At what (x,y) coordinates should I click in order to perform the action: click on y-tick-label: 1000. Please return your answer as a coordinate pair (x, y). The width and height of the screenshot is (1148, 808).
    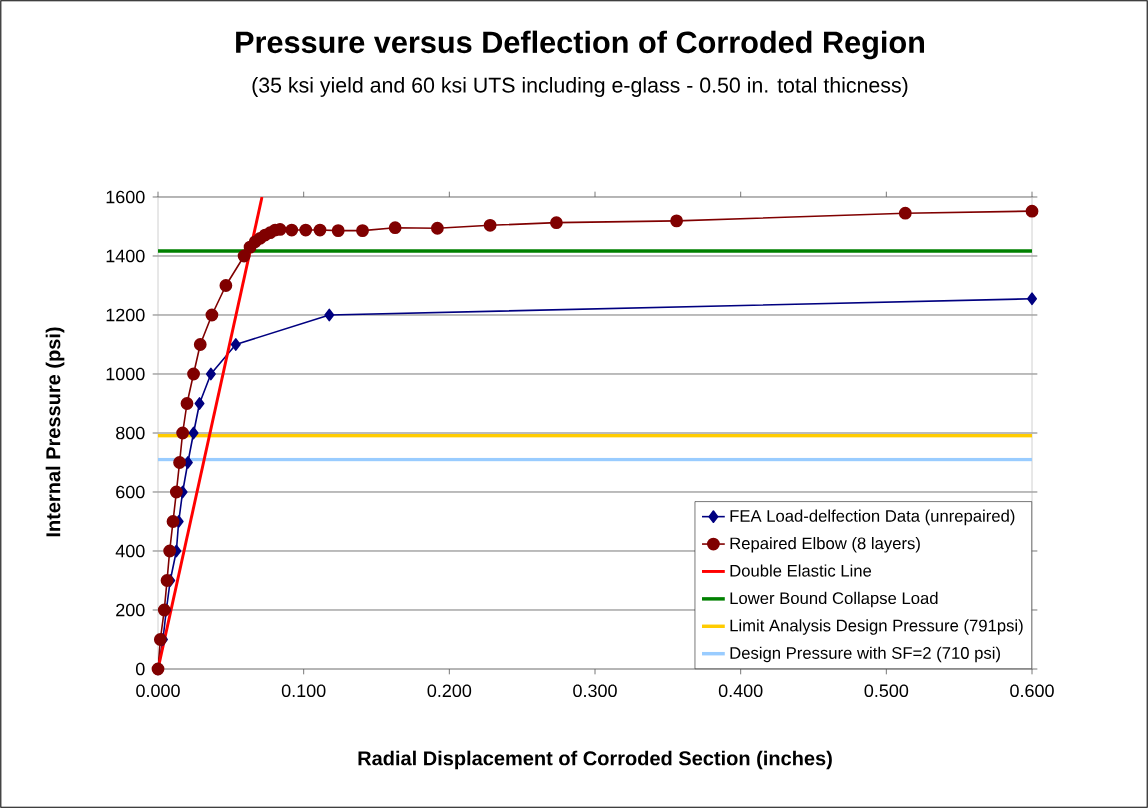
    Looking at the image, I should click on (125, 374).